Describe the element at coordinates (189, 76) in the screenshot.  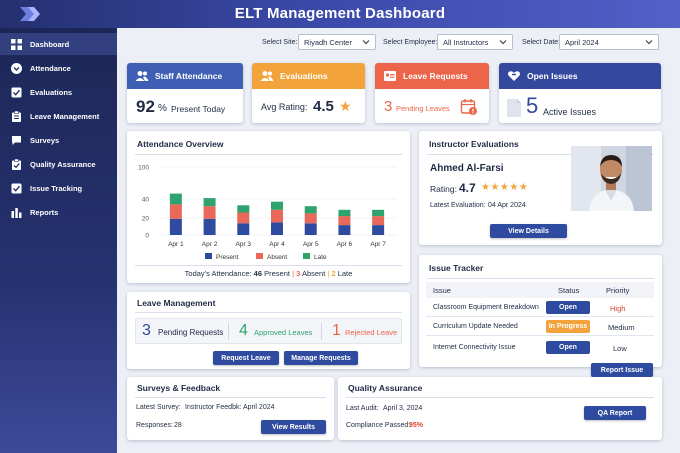
I see `card-title: Staff Attendance` at that location.